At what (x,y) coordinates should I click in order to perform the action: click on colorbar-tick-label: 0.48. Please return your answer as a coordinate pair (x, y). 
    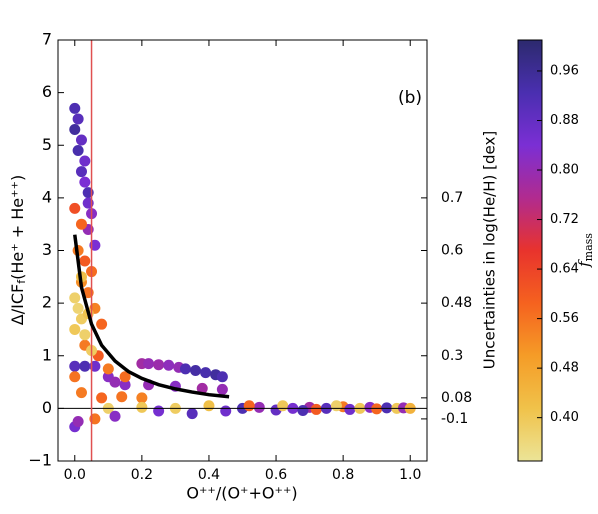
    Looking at the image, I should click on (564, 368).